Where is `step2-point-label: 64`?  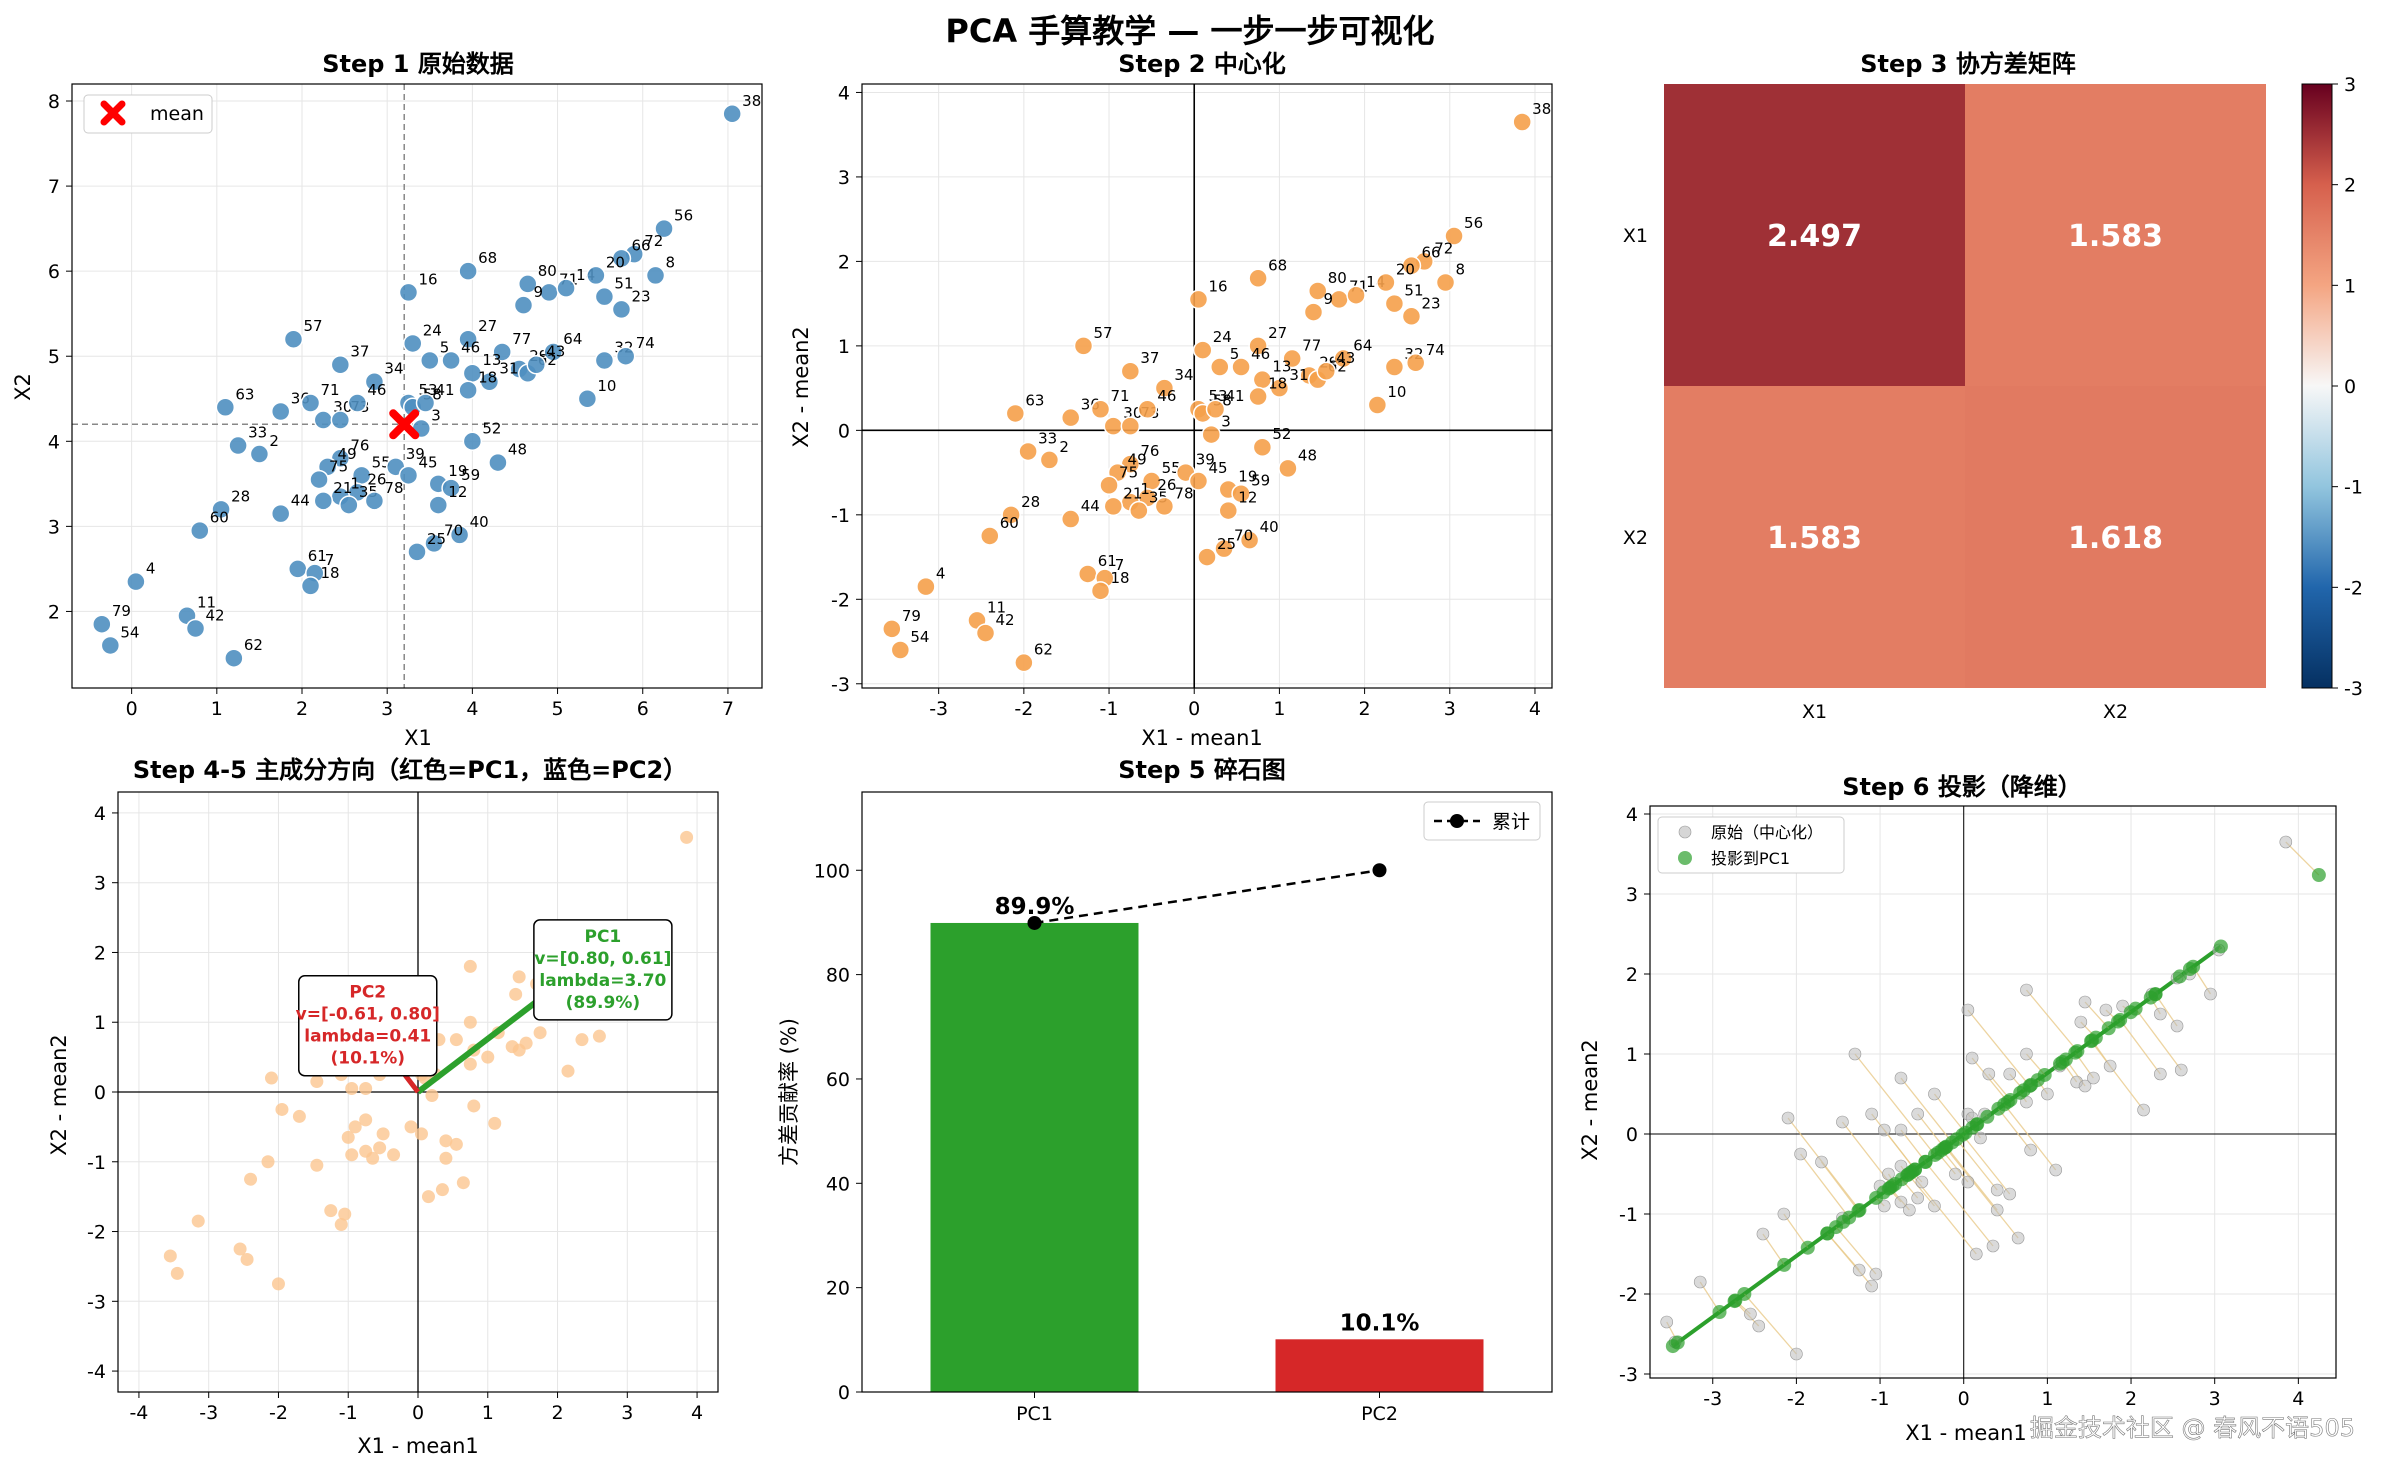
step2-point-label: 64 is located at coordinates (1362, 346).